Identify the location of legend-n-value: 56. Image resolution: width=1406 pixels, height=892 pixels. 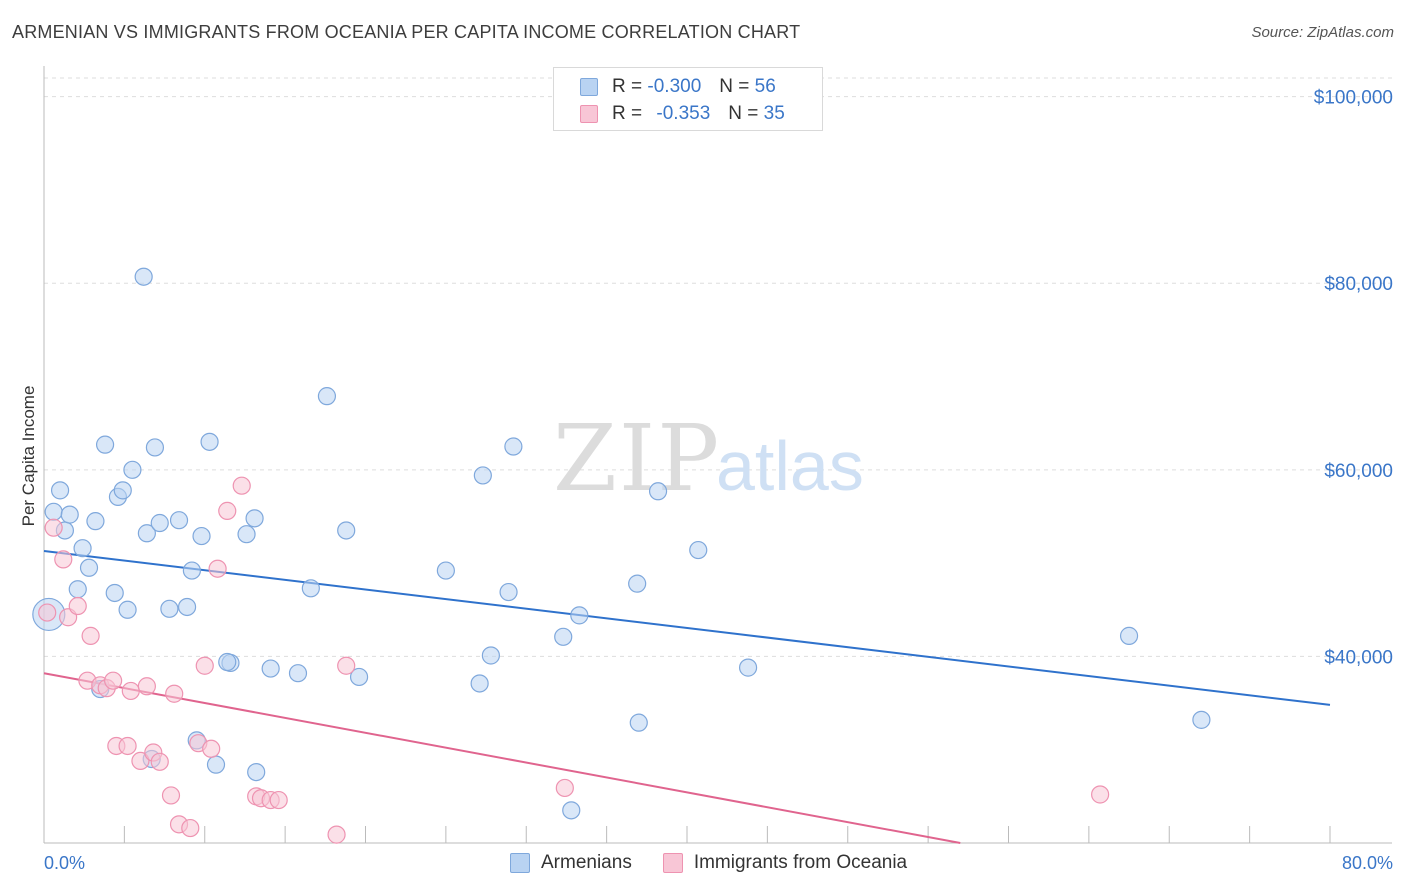
(765, 86).